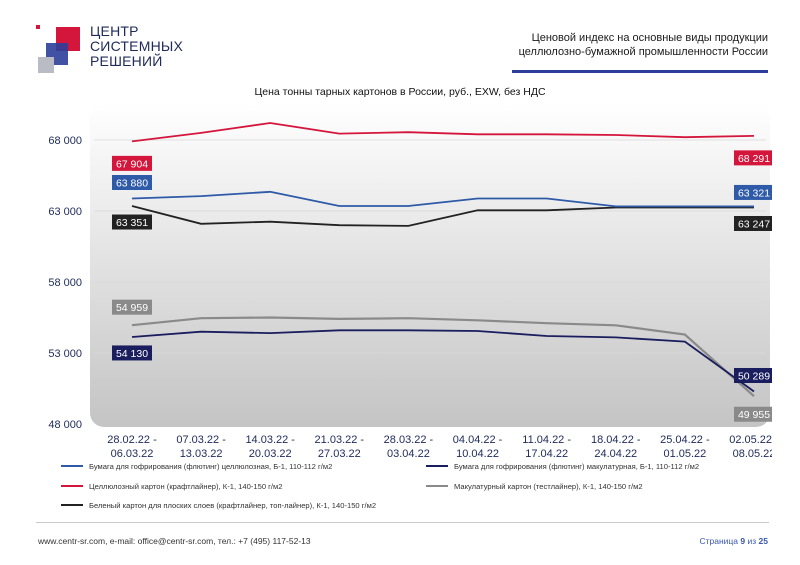  Describe the element at coordinates (477, 454) in the screenshot. I see `x-tick-label-end: 10.04.22` at that location.